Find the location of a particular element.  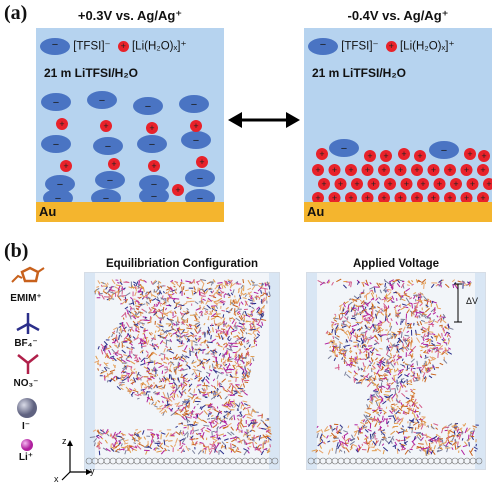

li-cation-r-2-6-sign: + is located at coordinates (416, 198).